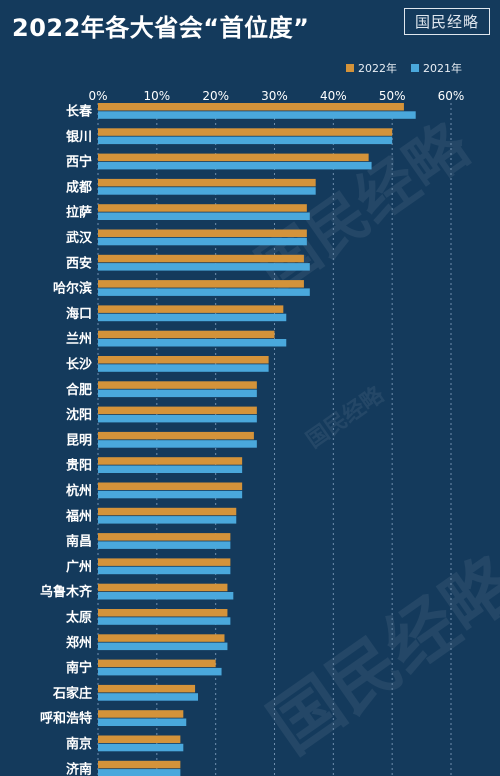 This screenshot has width=500, height=776. What do you see at coordinates (392, 96) in the screenshot?
I see `x-tick-label: 50%` at bounding box center [392, 96].